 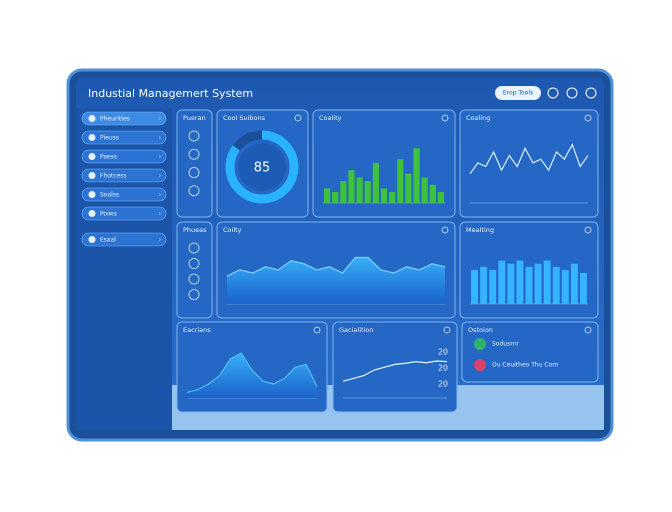 I want to click on nav-label: Pieuss, so click(x=109, y=137).